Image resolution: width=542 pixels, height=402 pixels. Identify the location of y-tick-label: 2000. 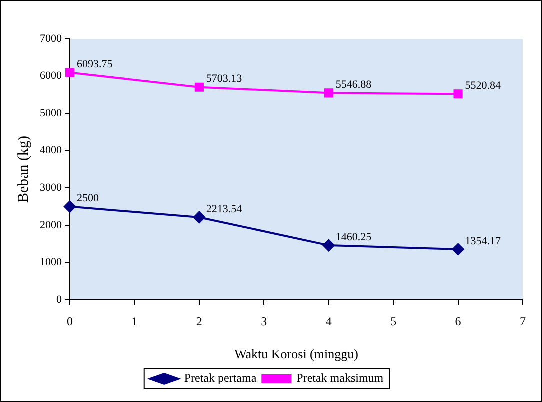
(51, 225).